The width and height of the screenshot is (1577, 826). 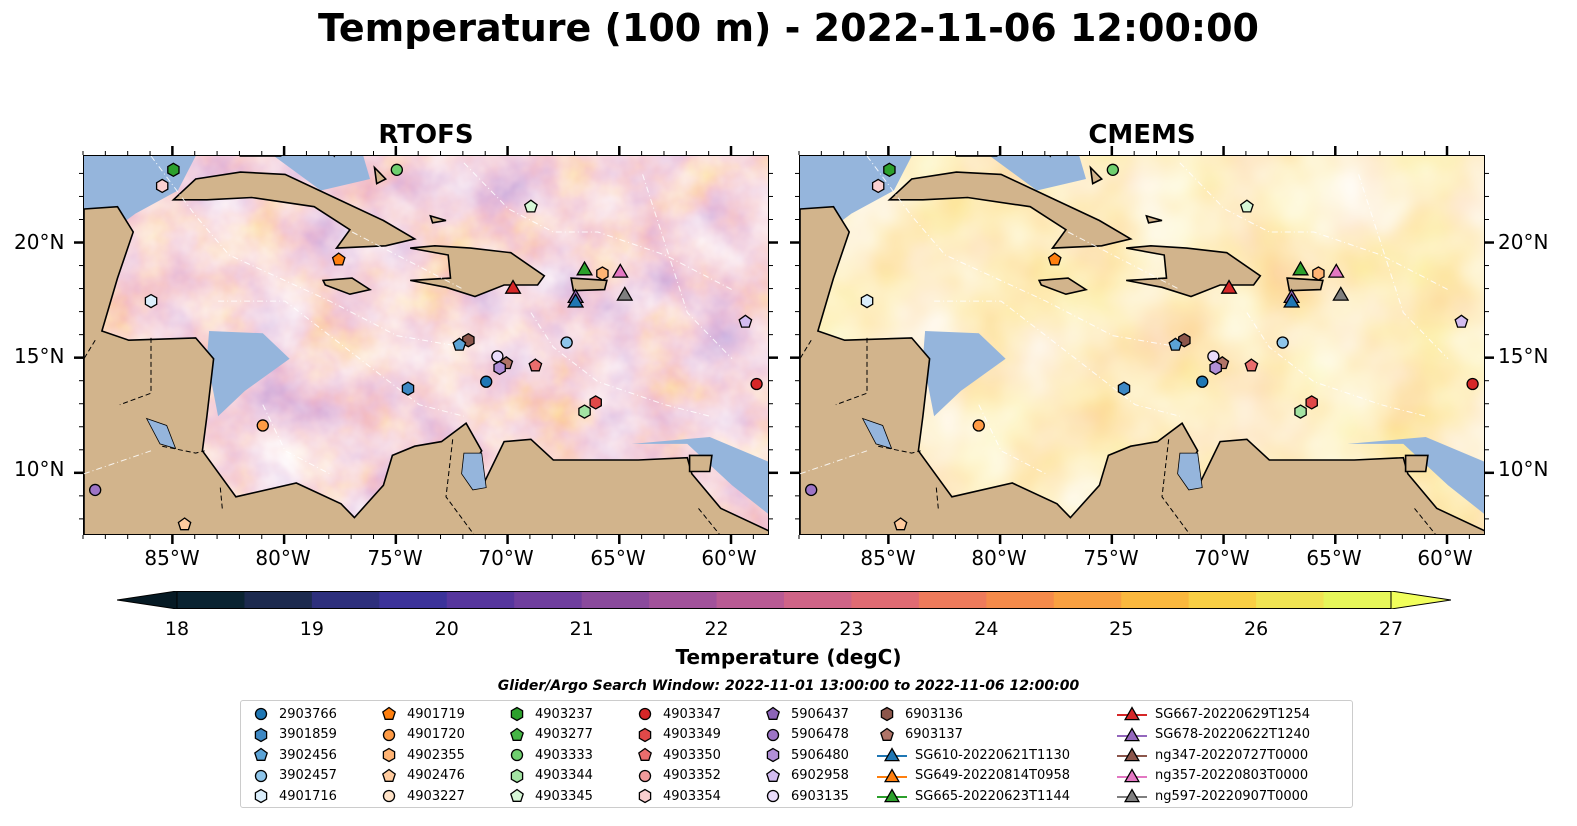 I want to click on legend-label: 2903766, so click(x=308, y=714).